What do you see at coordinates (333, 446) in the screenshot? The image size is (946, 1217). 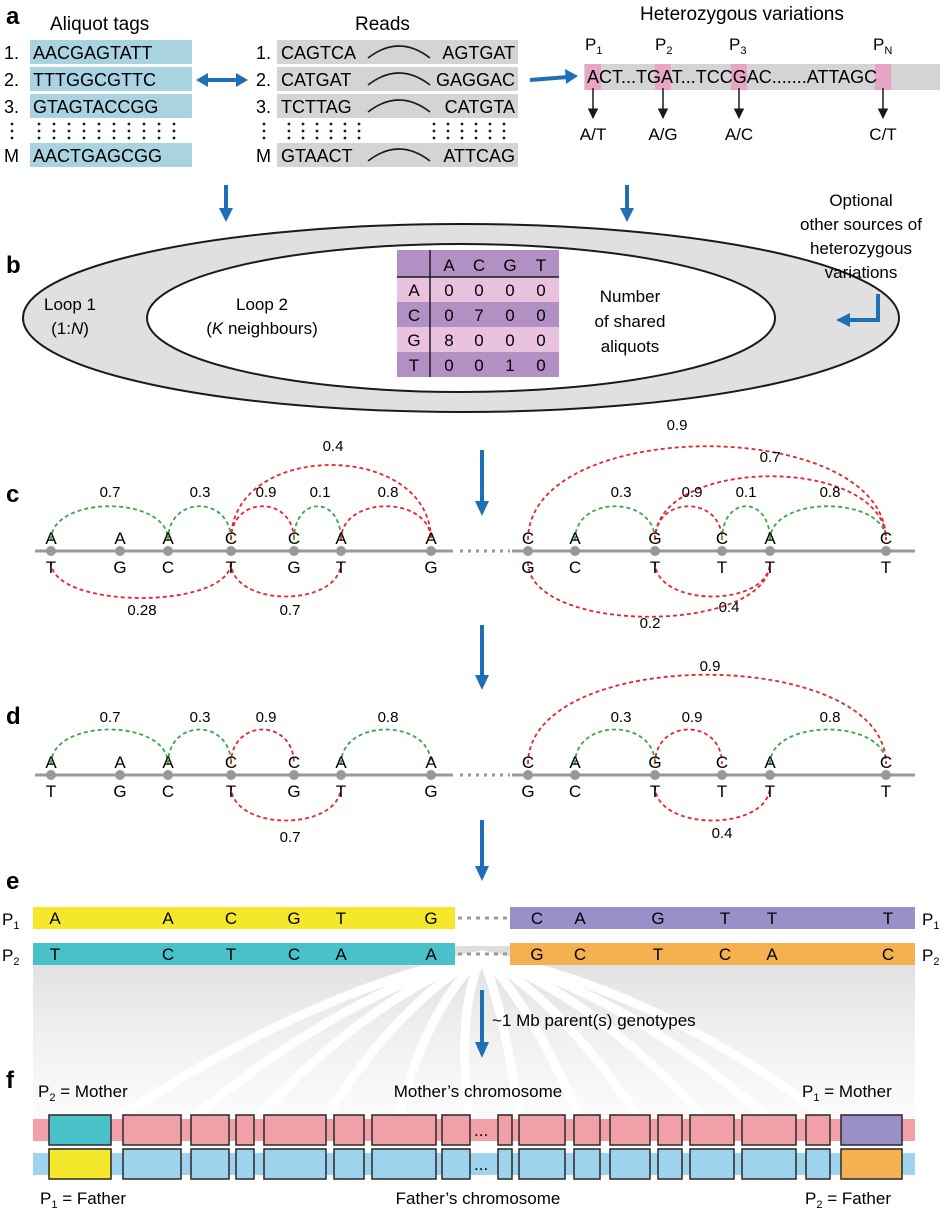 I see `weight: 0.4` at bounding box center [333, 446].